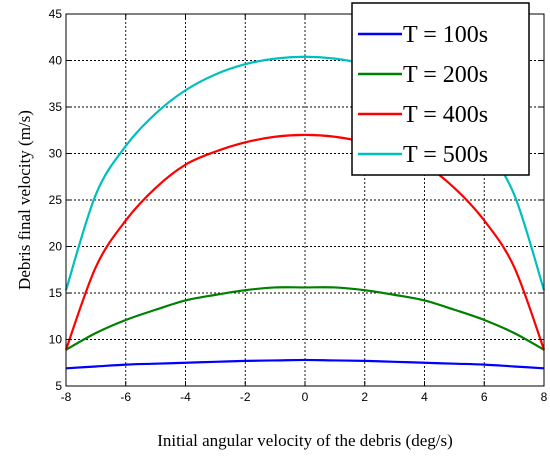 Image resolution: width=550 pixels, height=457 pixels. Describe the element at coordinates (484, 397) in the screenshot. I see `x-tick-label: 6` at that location.